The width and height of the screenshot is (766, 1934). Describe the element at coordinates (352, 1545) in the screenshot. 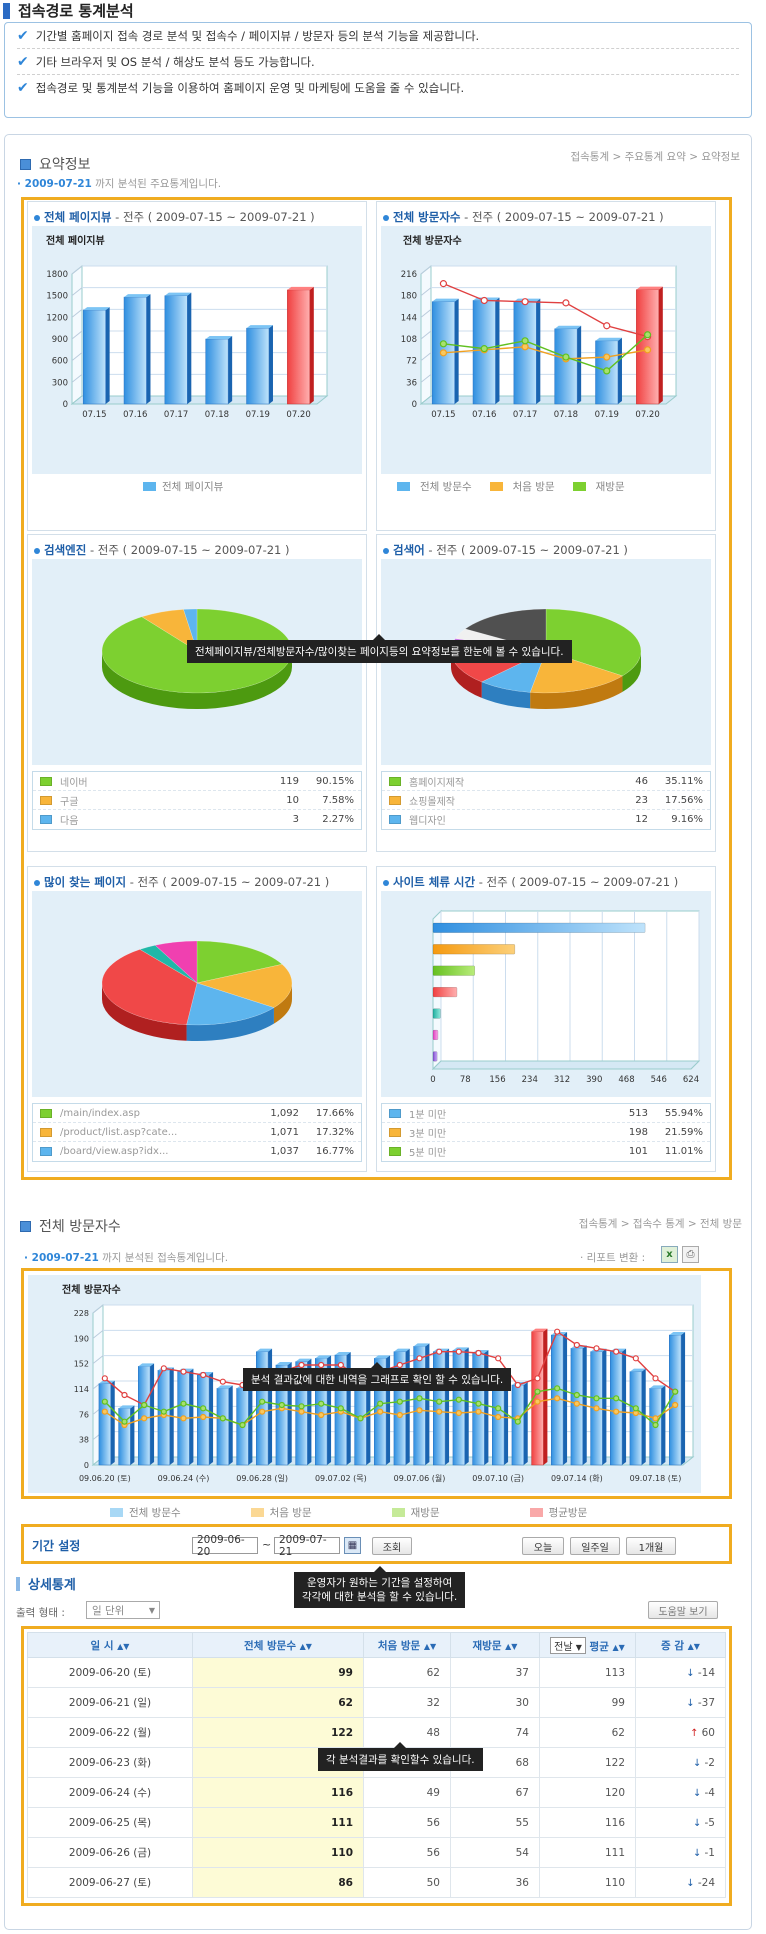

I see `calendar-icon: ▦` at that location.